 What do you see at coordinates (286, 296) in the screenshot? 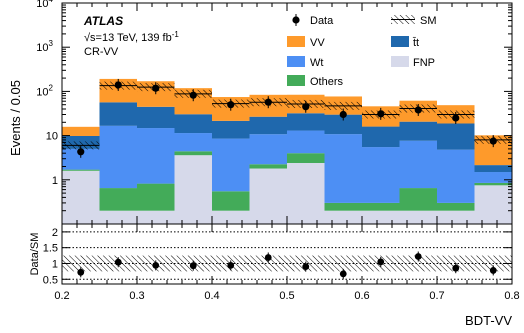
I see `x-tick-label-3: 0.5` at bounding box center [286, 296].